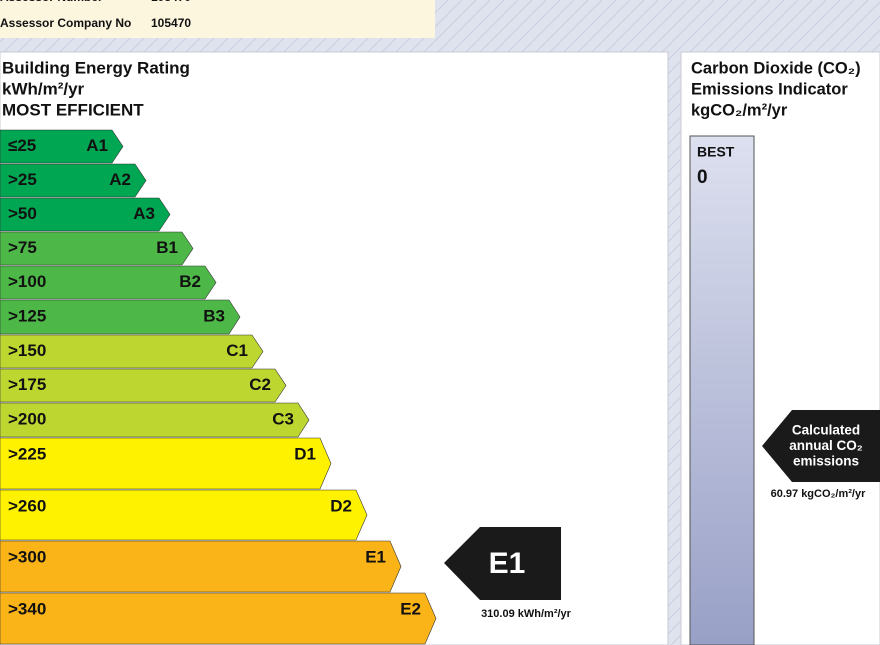 This screenshot has width=880, height=645. I want to click on band-grade: C3, so click(283, 418).